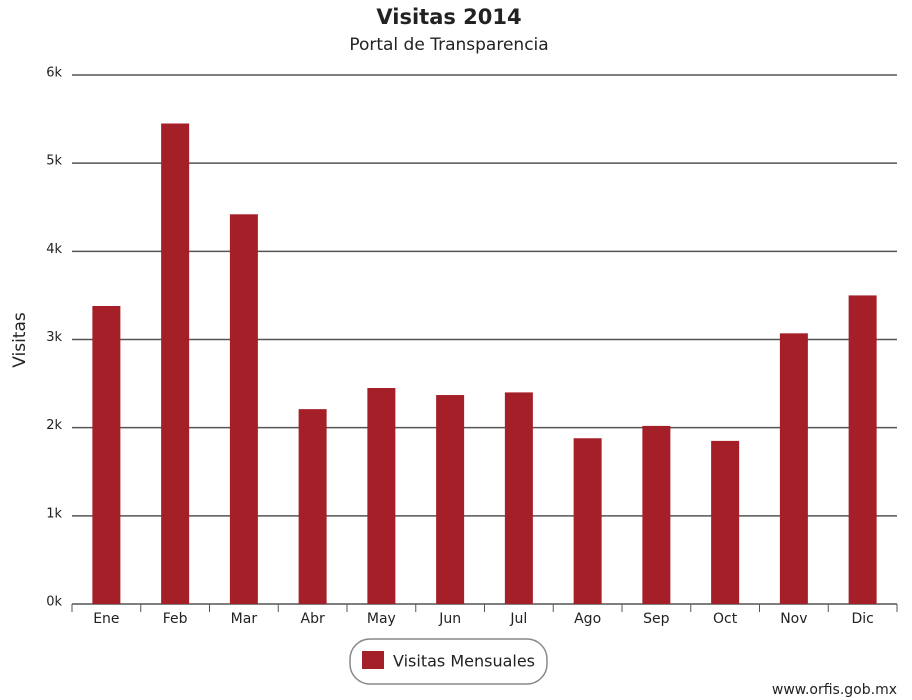 The height and width of the screenshot is (700, 912). Describe the element at coordinates (725, 619) in the screenshot. I see `x-tick-label: Oct` at that location.